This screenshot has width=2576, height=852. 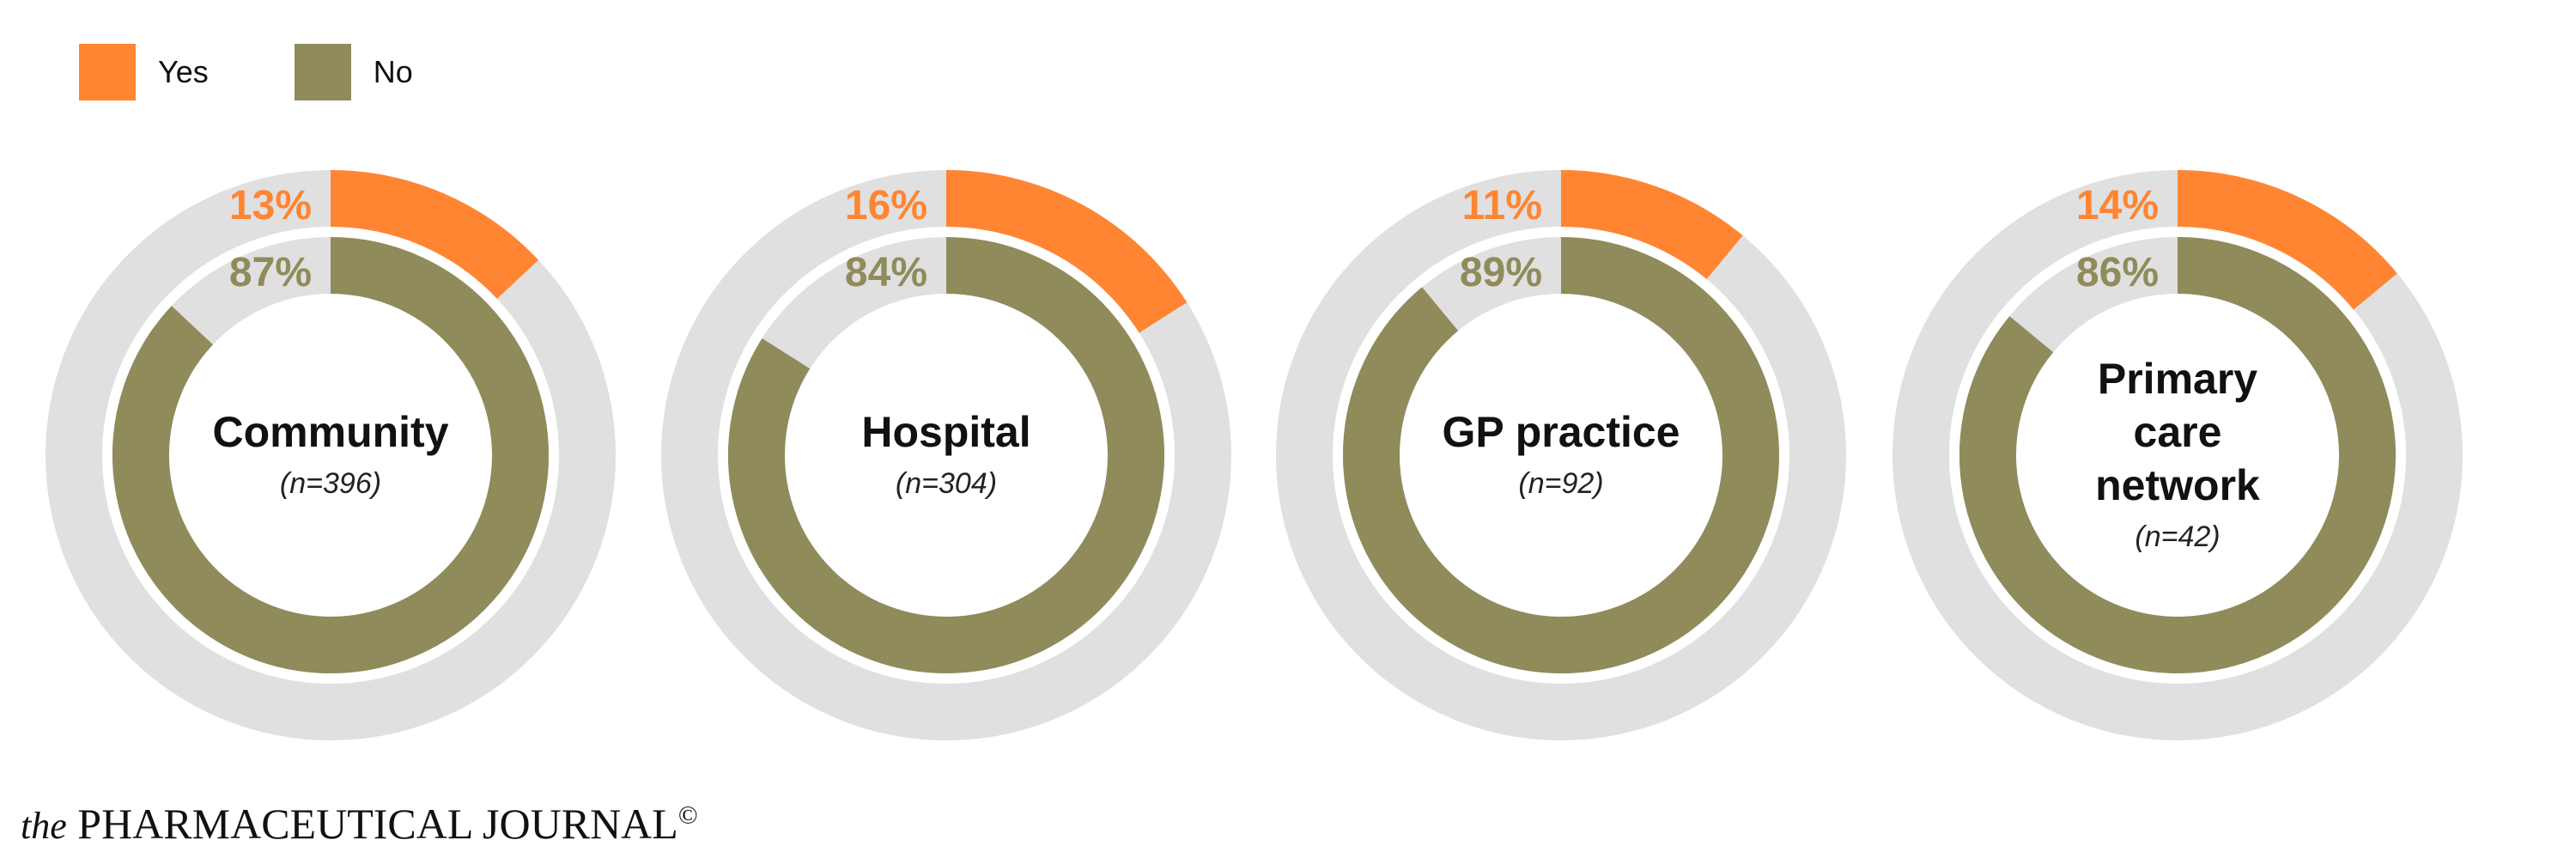 I want to click on group-title: Primary, so click(x=2178, y=379).